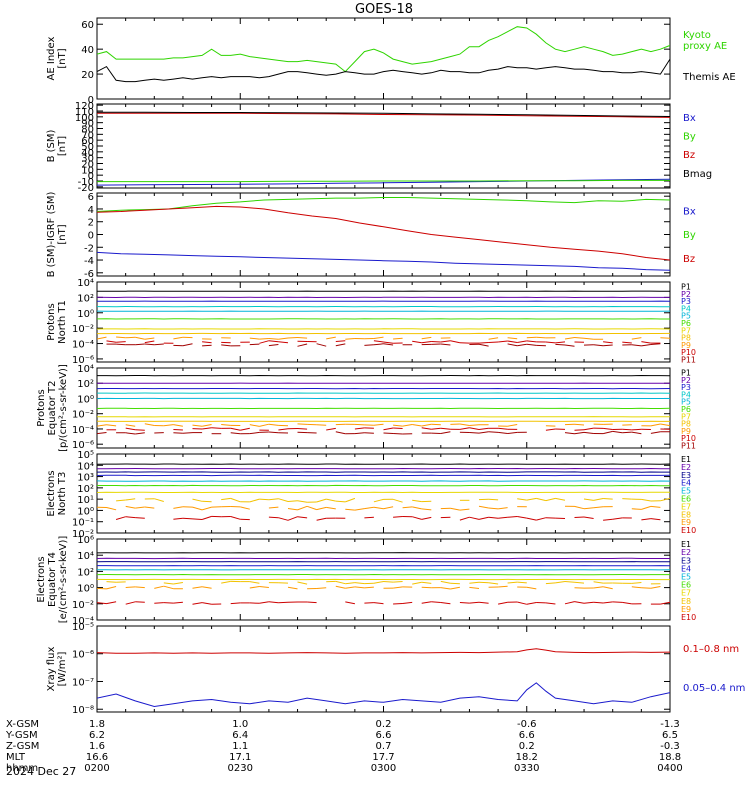  Describe the element at coordinates (22, 724) in the screenshot. I see `ephemeris-row-label: X-GSM` at that location.